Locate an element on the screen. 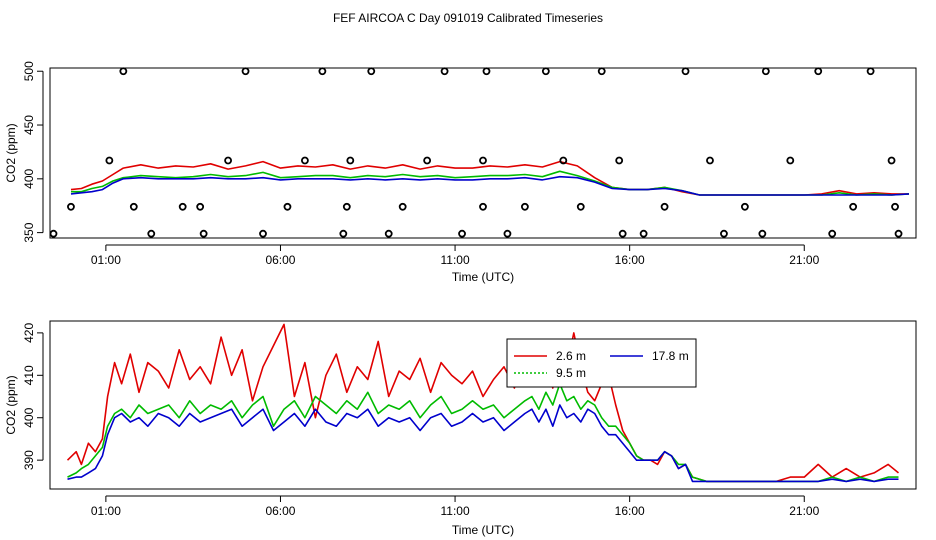 The height and width of the screenshot is (540, 936). legend: 2.6 m 9.5 m 17.8 m is located at coordinates (601, 363).